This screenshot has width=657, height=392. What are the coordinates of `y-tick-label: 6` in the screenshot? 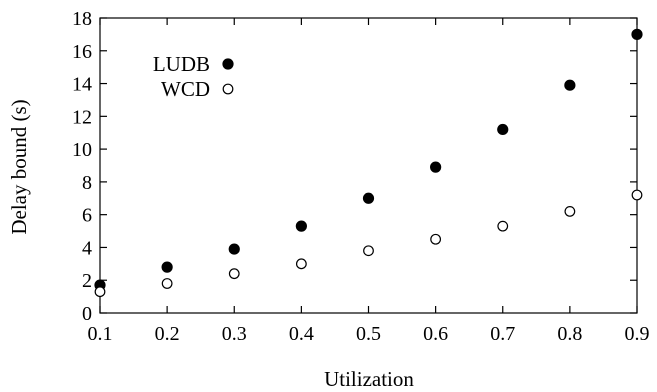 It's located at (87, 216).